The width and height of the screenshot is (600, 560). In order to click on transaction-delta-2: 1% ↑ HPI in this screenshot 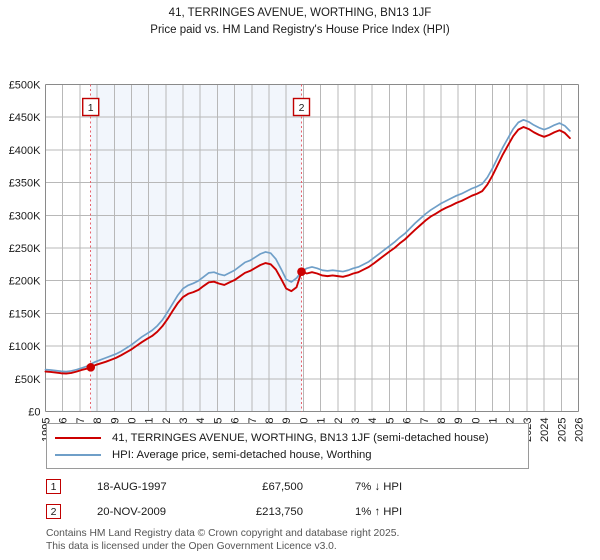, I will do `click(379, 511)`.